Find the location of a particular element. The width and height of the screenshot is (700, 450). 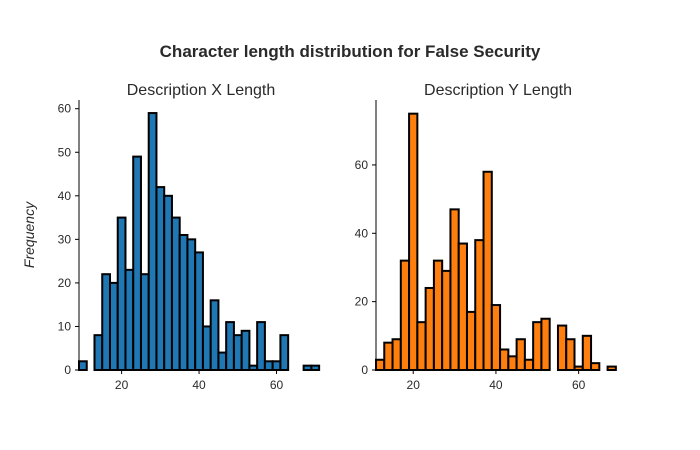

y-tick-label: 50 is located at coordinates (65, 152).